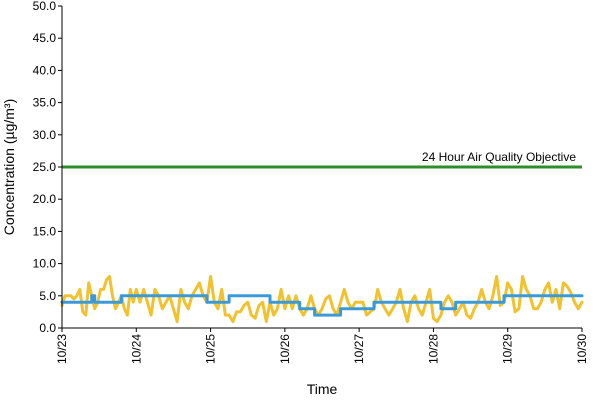  Describe the element at coordinates (322, 346) in the screenshot. I see `x-axis-ticks: 10/23 10/24 10/25 10/26 10/27 10/28 10/29 10/30` at that location.